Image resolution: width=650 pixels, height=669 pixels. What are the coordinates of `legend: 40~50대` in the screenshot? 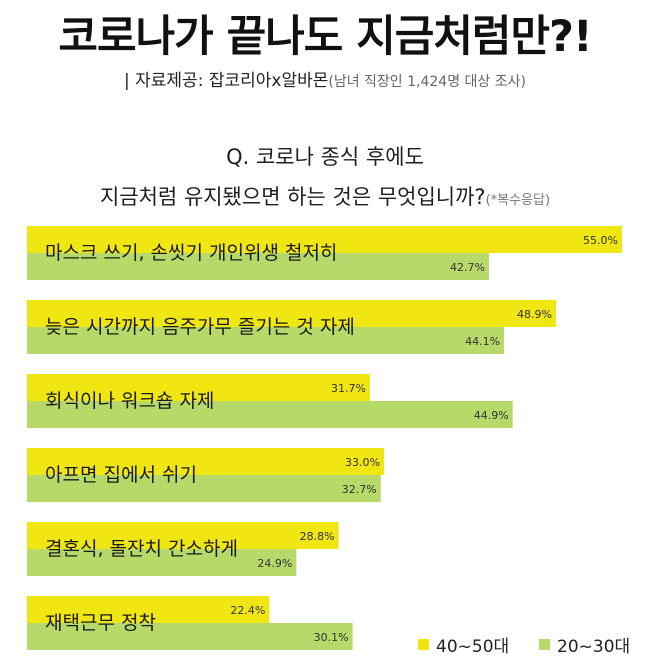 It's located at (463, 644).